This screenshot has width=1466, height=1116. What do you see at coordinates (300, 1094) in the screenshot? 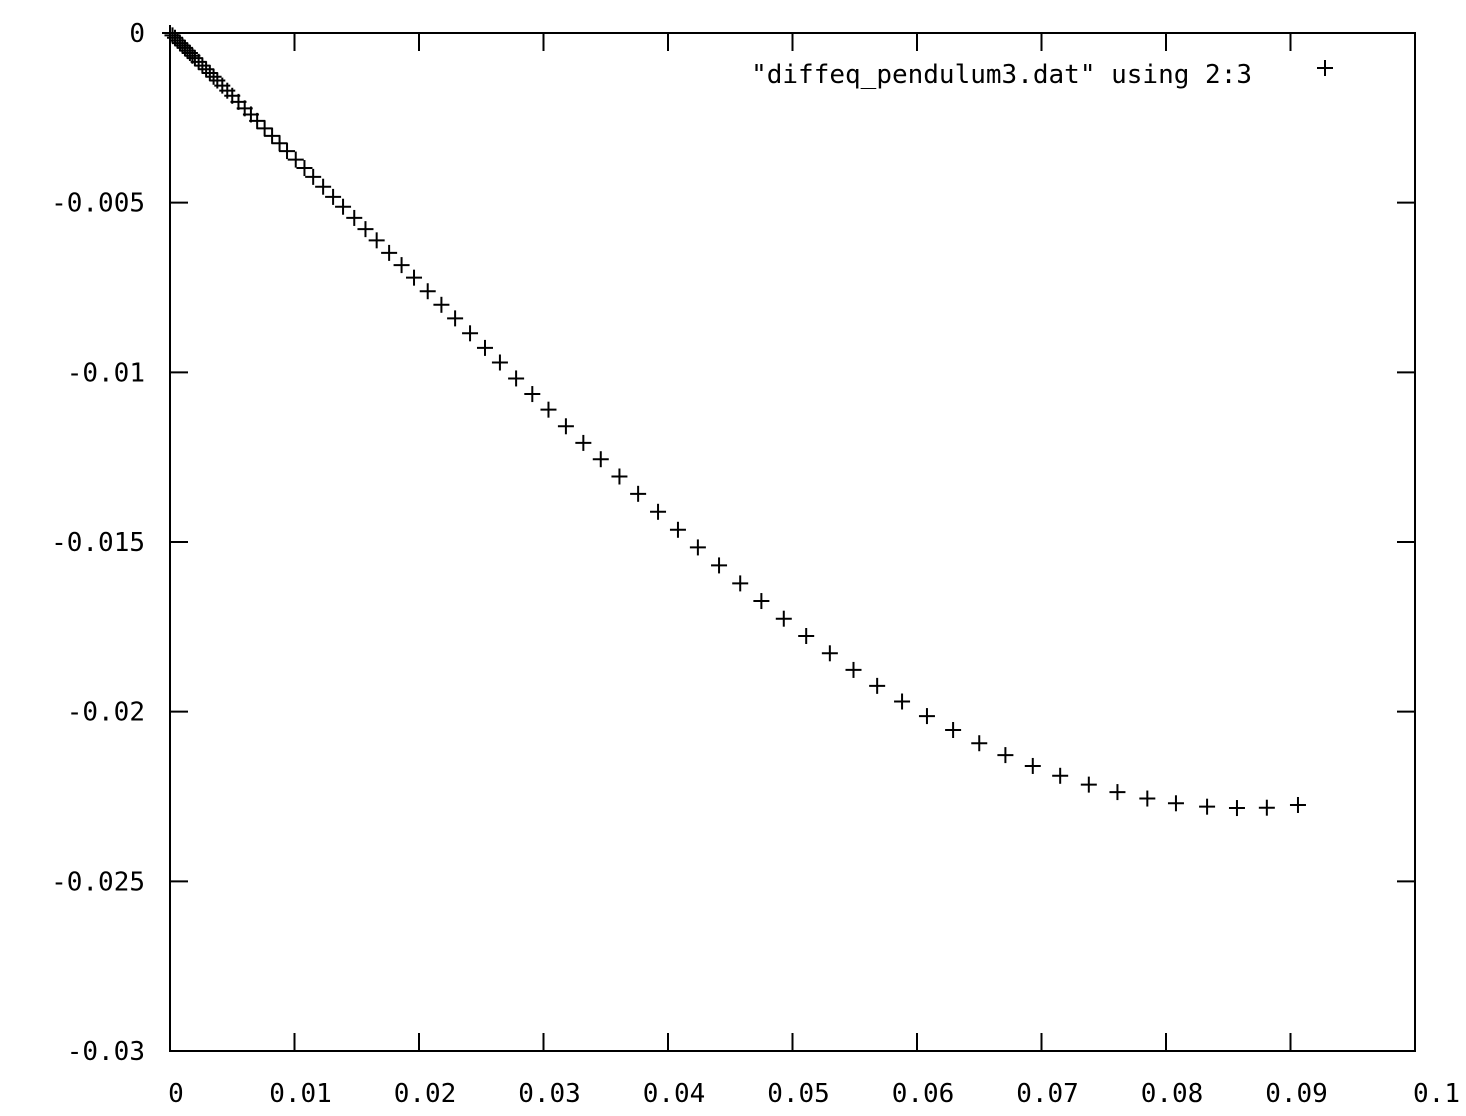
I see `x-tick-label: 0.01` at bounding box center [300, 1094].